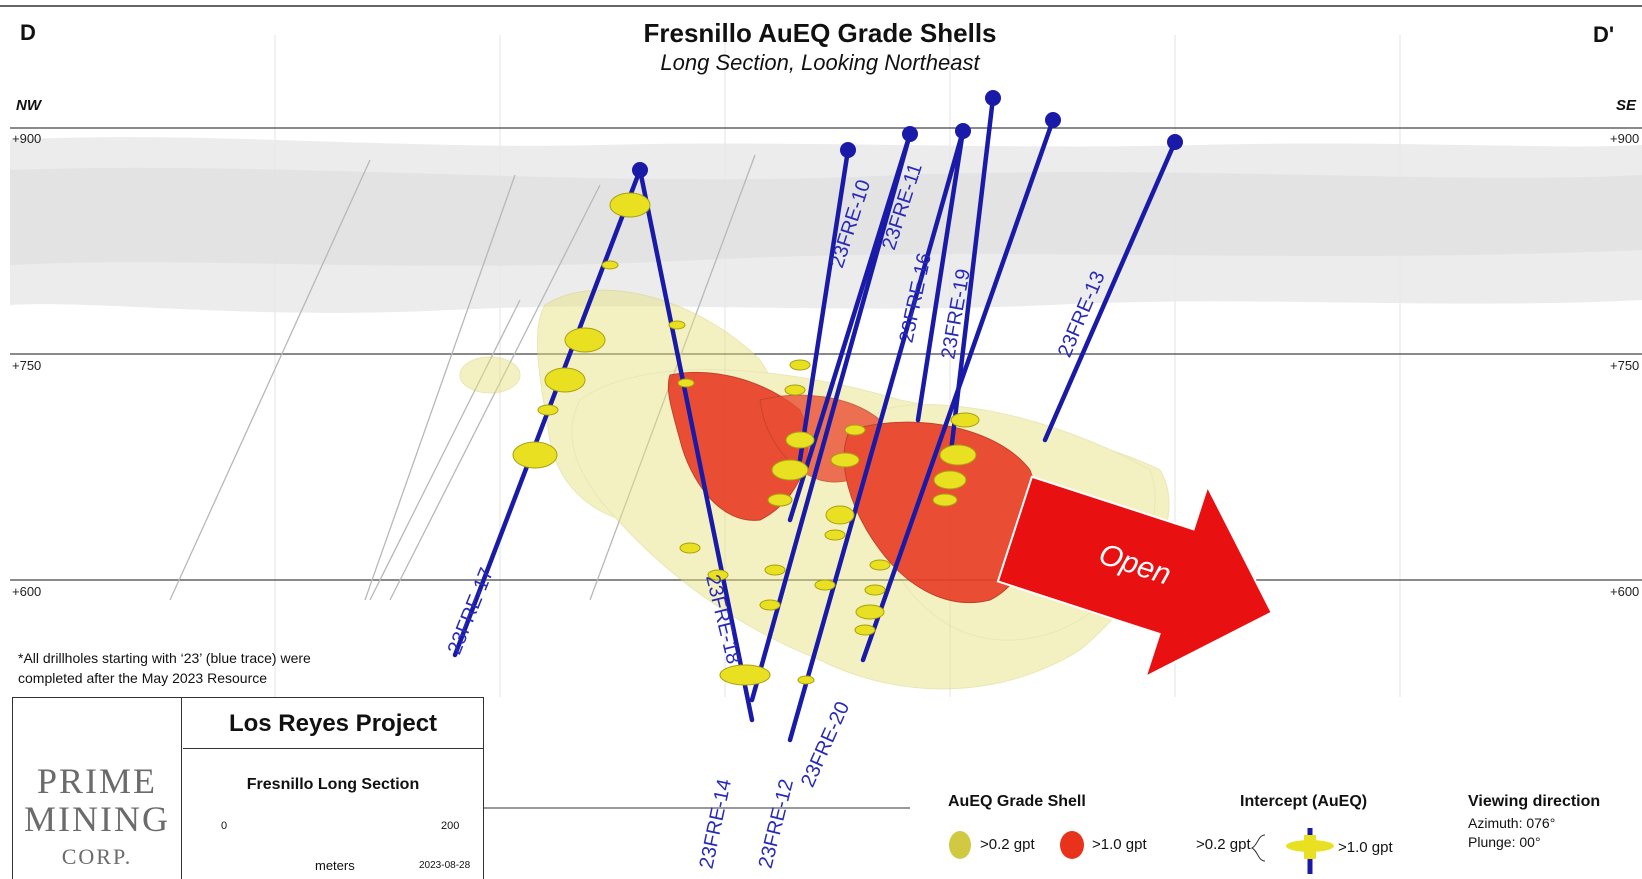 The image size is (1642, 879). I want to click on elevation-label-750: +750, so click(27, 365).